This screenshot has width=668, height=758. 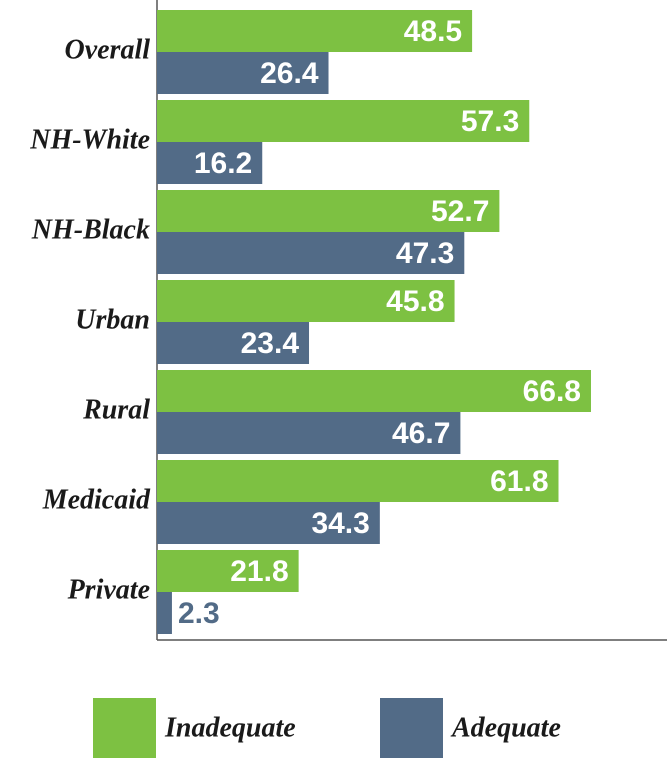 What do you see at coordinates (552, 391) in the screenshot?
I see `value-label: 66.8` at bounding box center [552, 391].